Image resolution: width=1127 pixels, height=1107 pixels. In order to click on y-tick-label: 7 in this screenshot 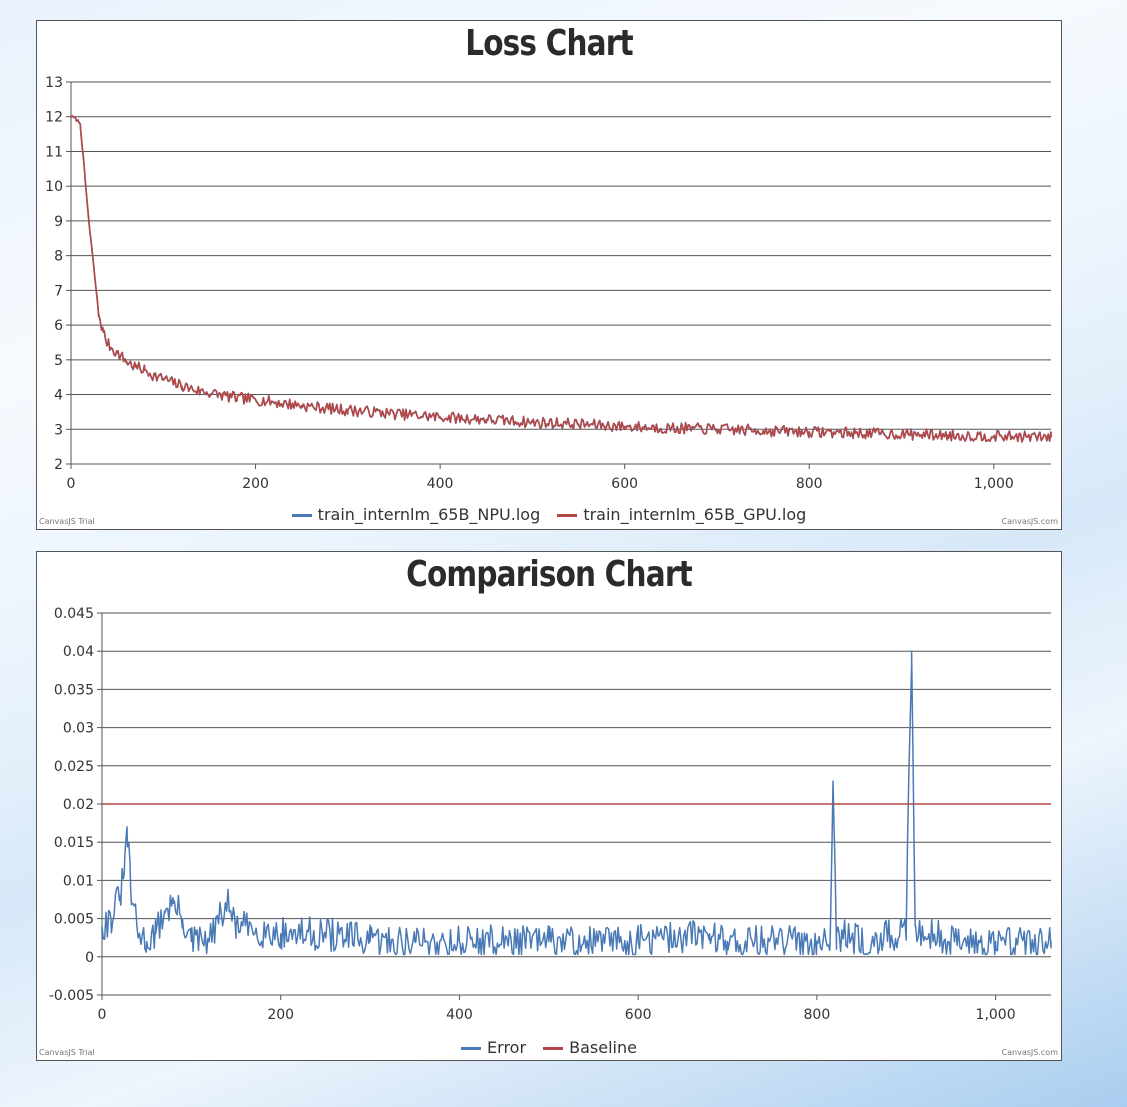, I will do `click(58, 291)`.